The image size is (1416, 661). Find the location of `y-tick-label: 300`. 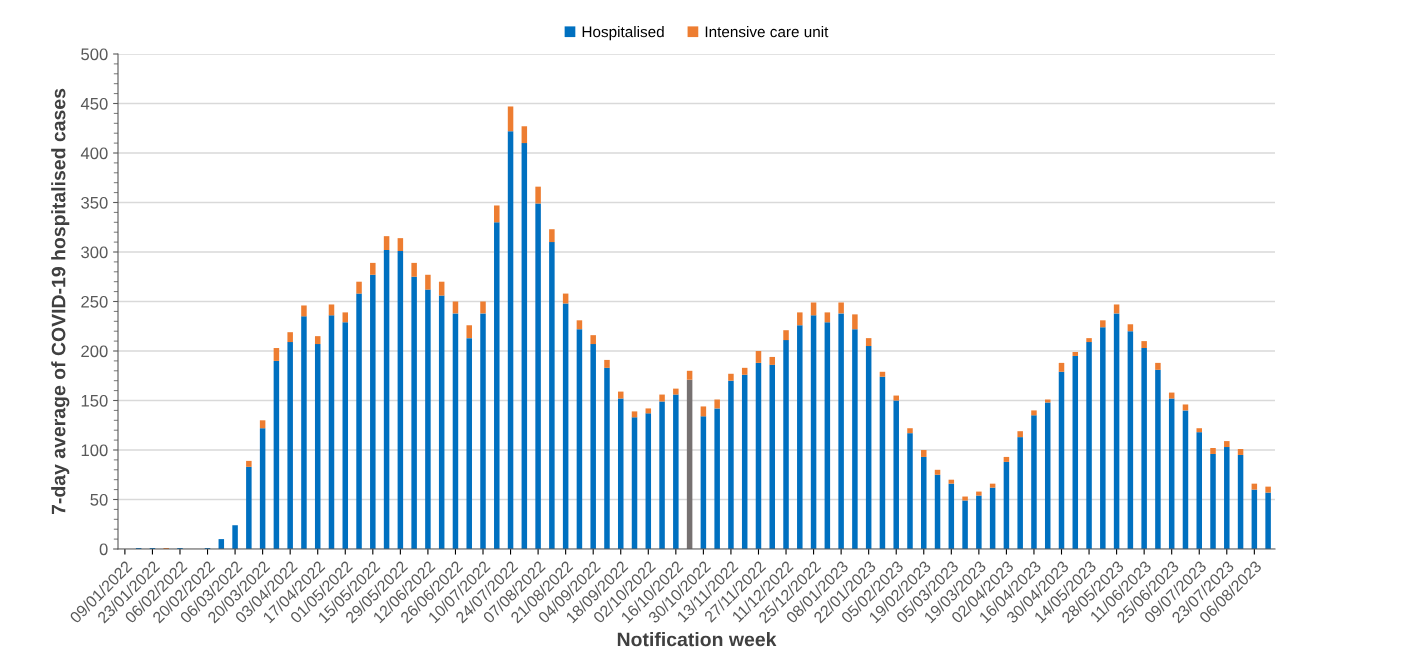

y-tick-label: 300 is located at coordinates (94, 252).